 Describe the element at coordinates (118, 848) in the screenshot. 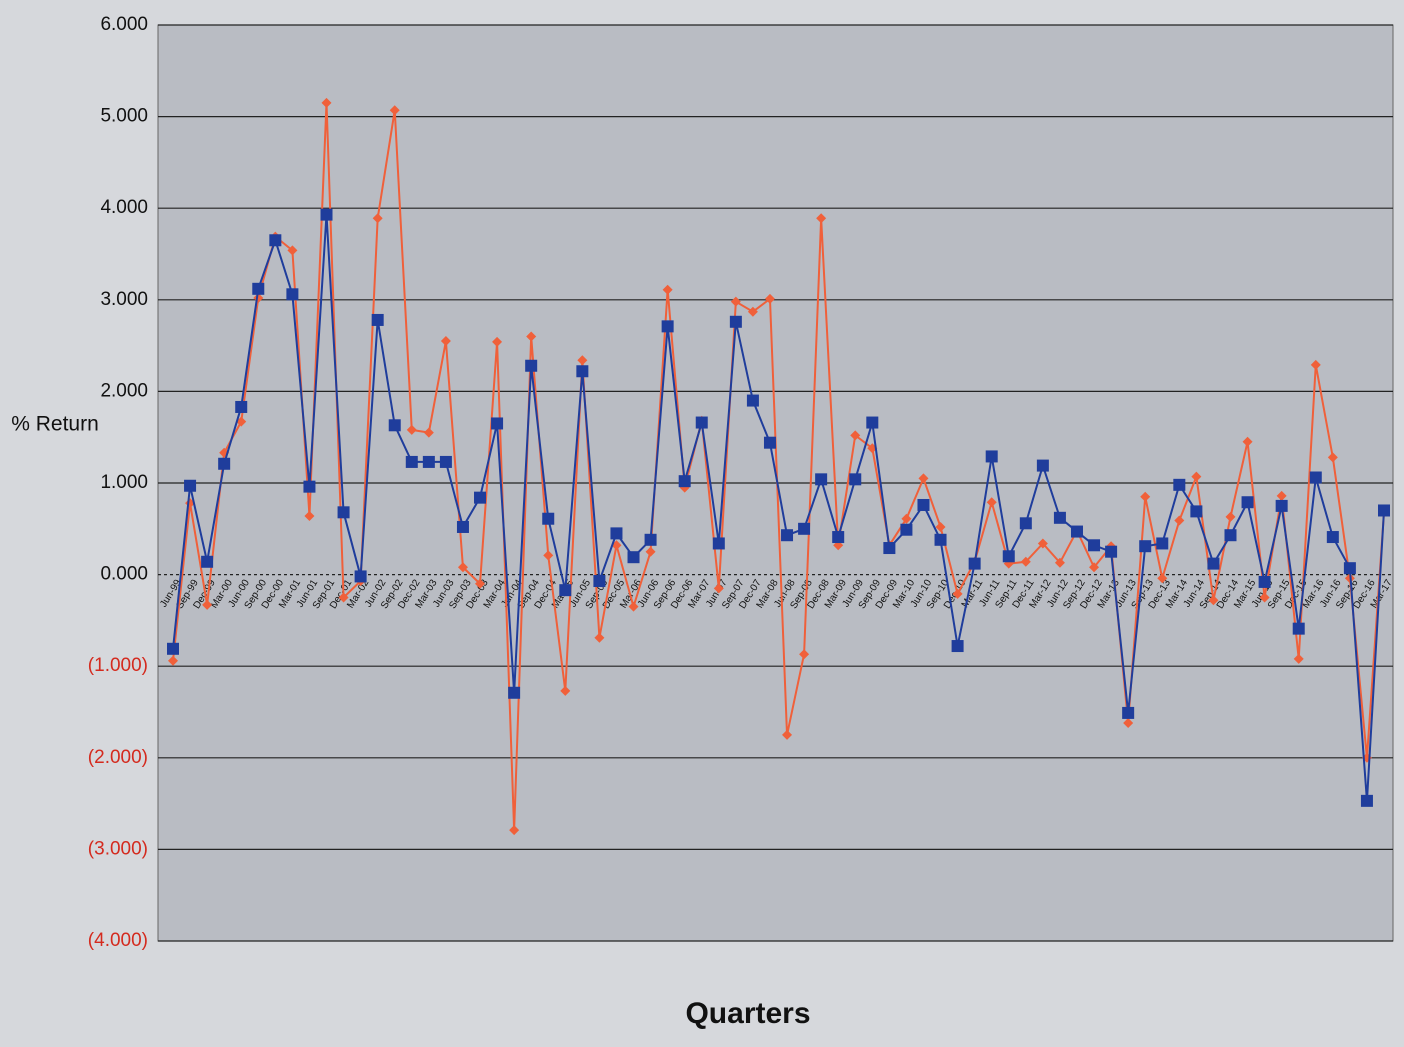

I see `y-tick-label: (3.000)` at that location.